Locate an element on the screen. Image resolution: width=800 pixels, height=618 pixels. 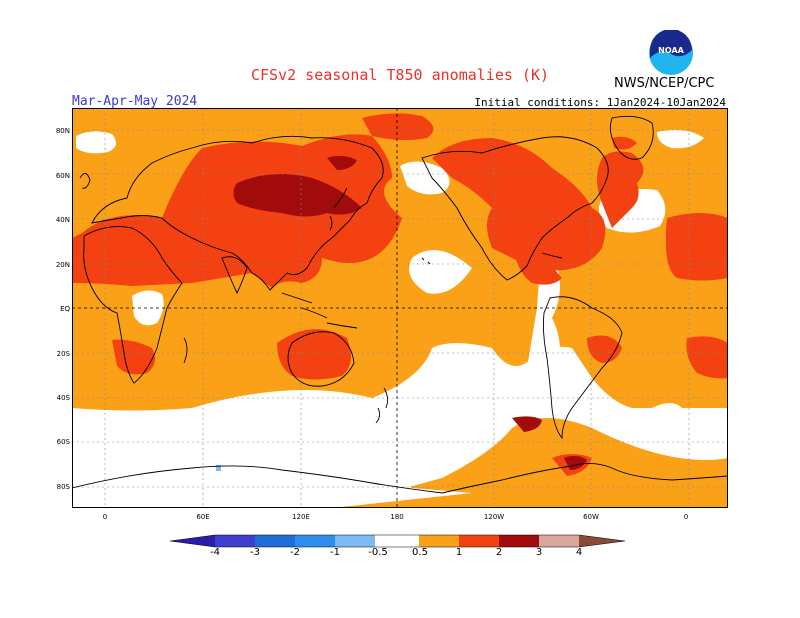
lon-label-60w: 60W is located at coordinates (591, 517).